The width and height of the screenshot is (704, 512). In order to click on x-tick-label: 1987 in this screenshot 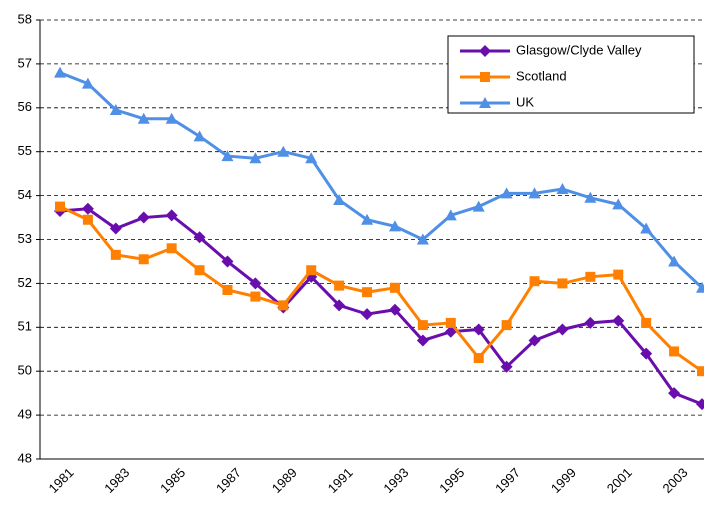, I will do `click(228, 480)`.